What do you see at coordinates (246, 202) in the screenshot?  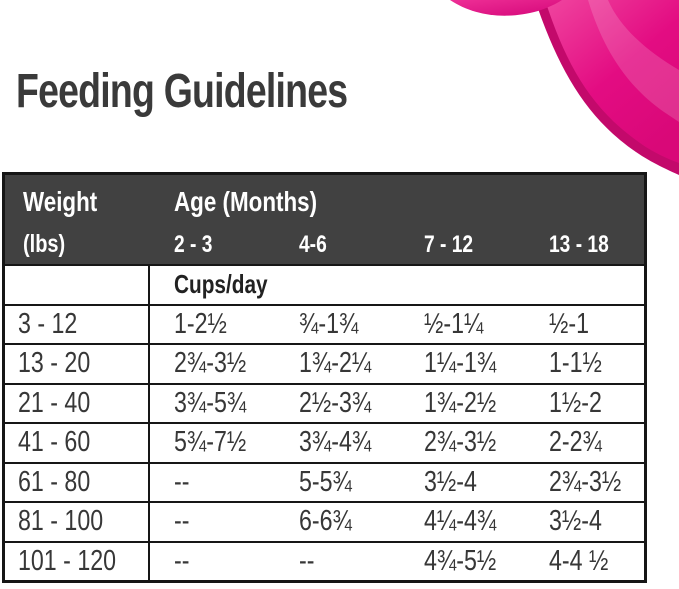 I see `age-group-header: Age (Months)` at bounding box center [246, 202].